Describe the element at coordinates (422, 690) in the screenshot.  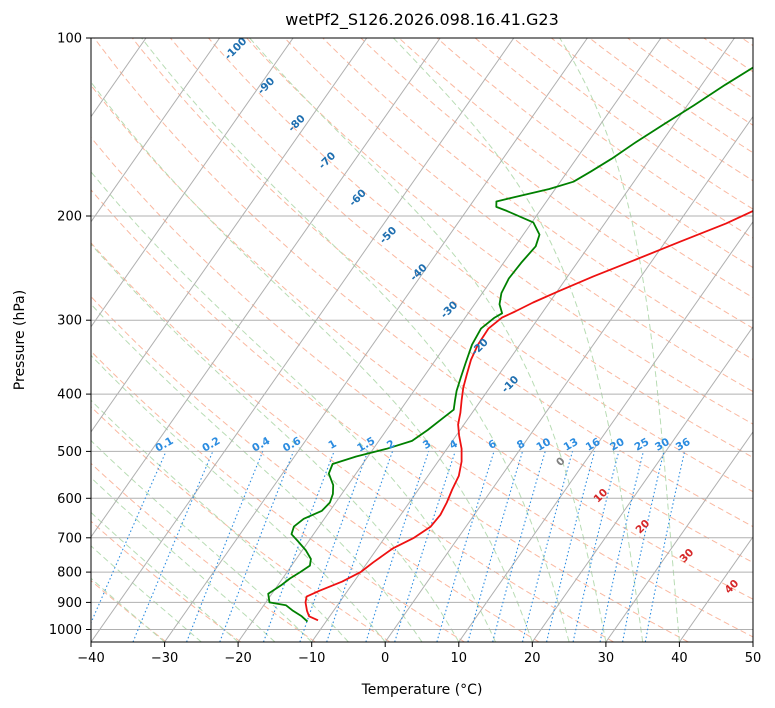
I see `x-axis-label: Temperature (°C)` at that location.